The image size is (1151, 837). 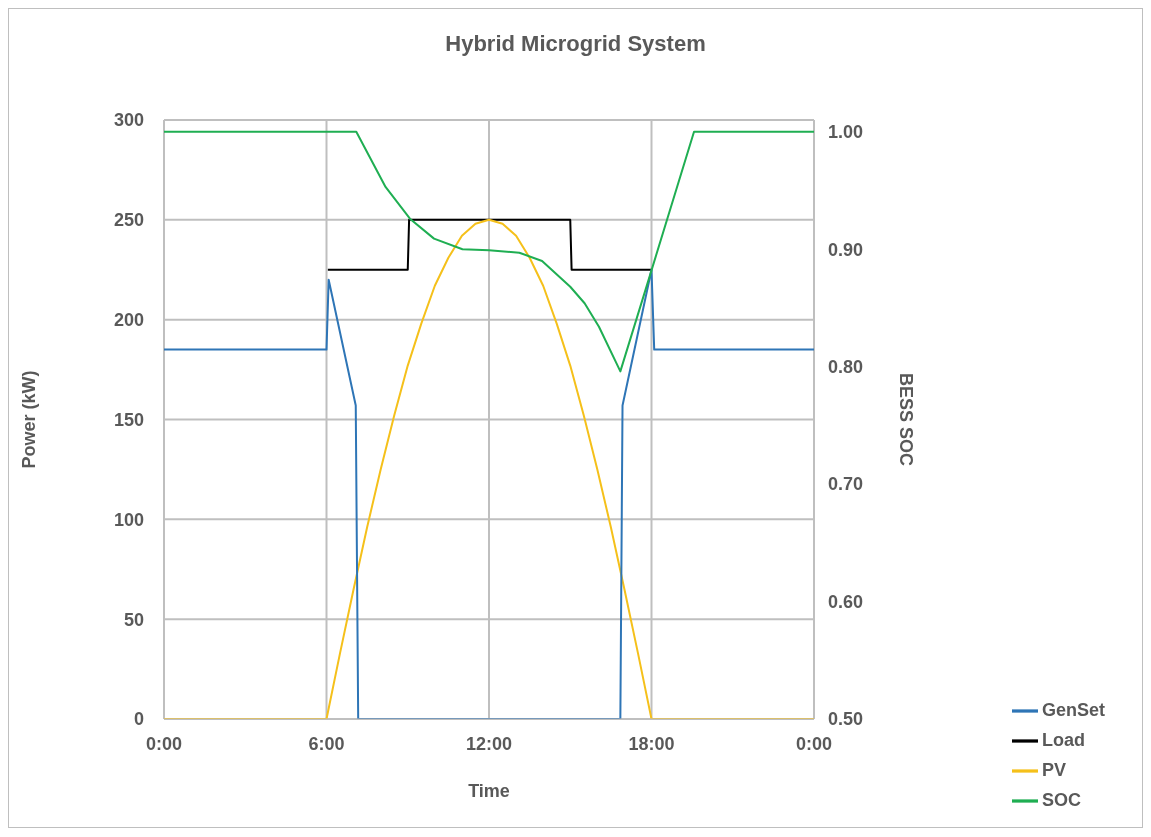 I want to click on legend-label: Load, so click(x=1063, y=740).